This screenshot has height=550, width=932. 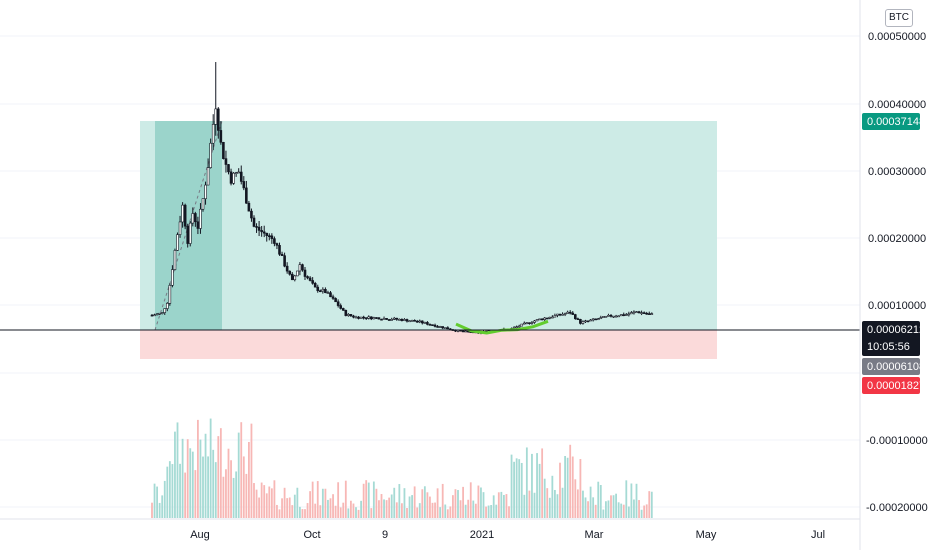 What do you see at coordinates (897, 441) in the screenshot?
I see `volume-tick: -0.00010000` at bounding box center [897, 441].